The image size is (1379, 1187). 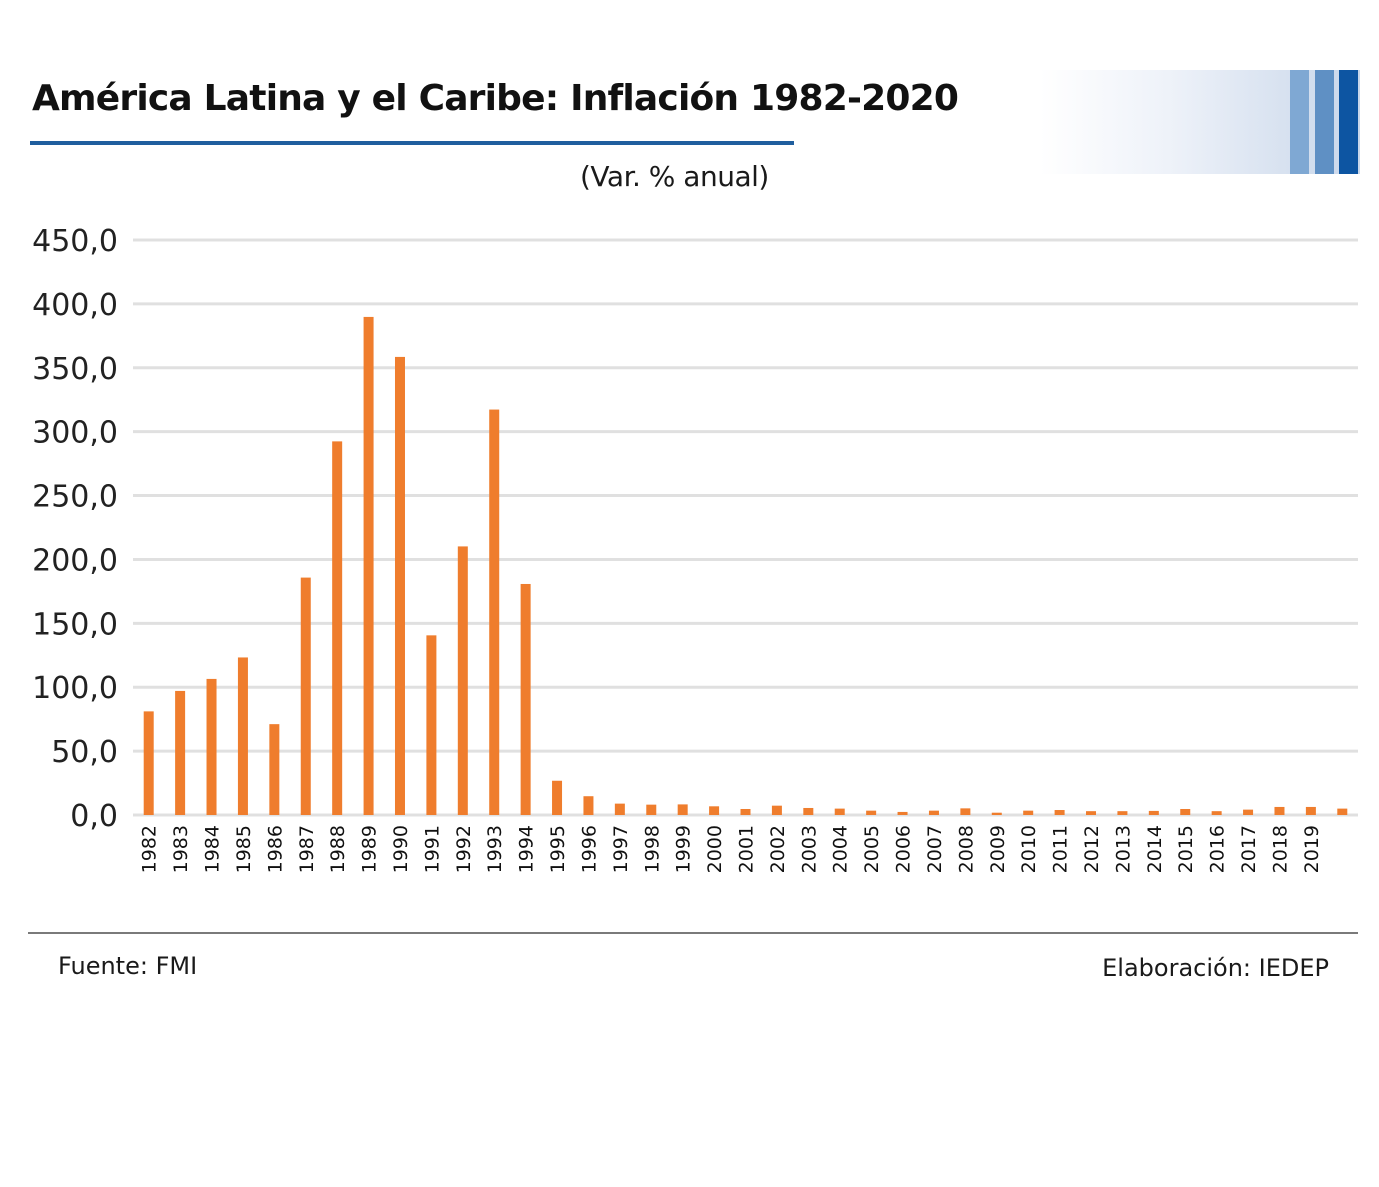 I want to click on bar-2004, so click(x=839, y=811).